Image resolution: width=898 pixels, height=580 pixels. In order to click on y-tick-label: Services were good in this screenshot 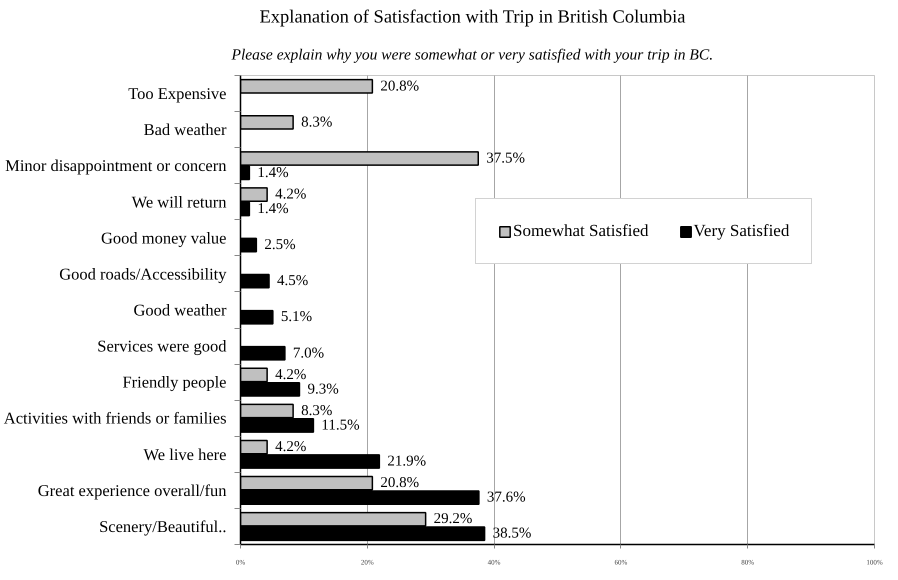, I will do `click(162, 346)`.